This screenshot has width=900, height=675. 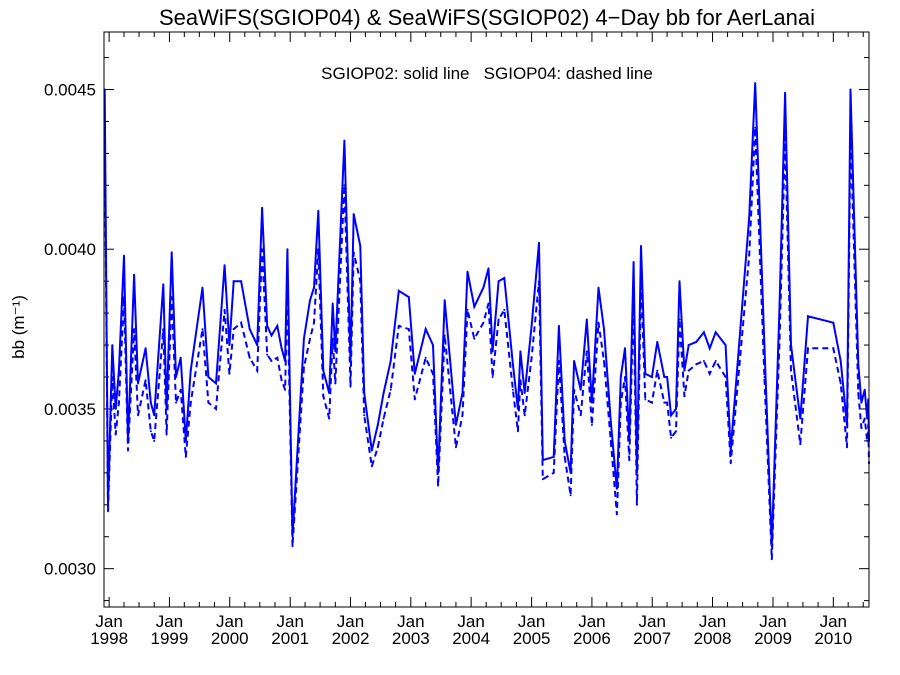 I want to click on x-tick-year-label: 2002, so click(x=351, y=638).